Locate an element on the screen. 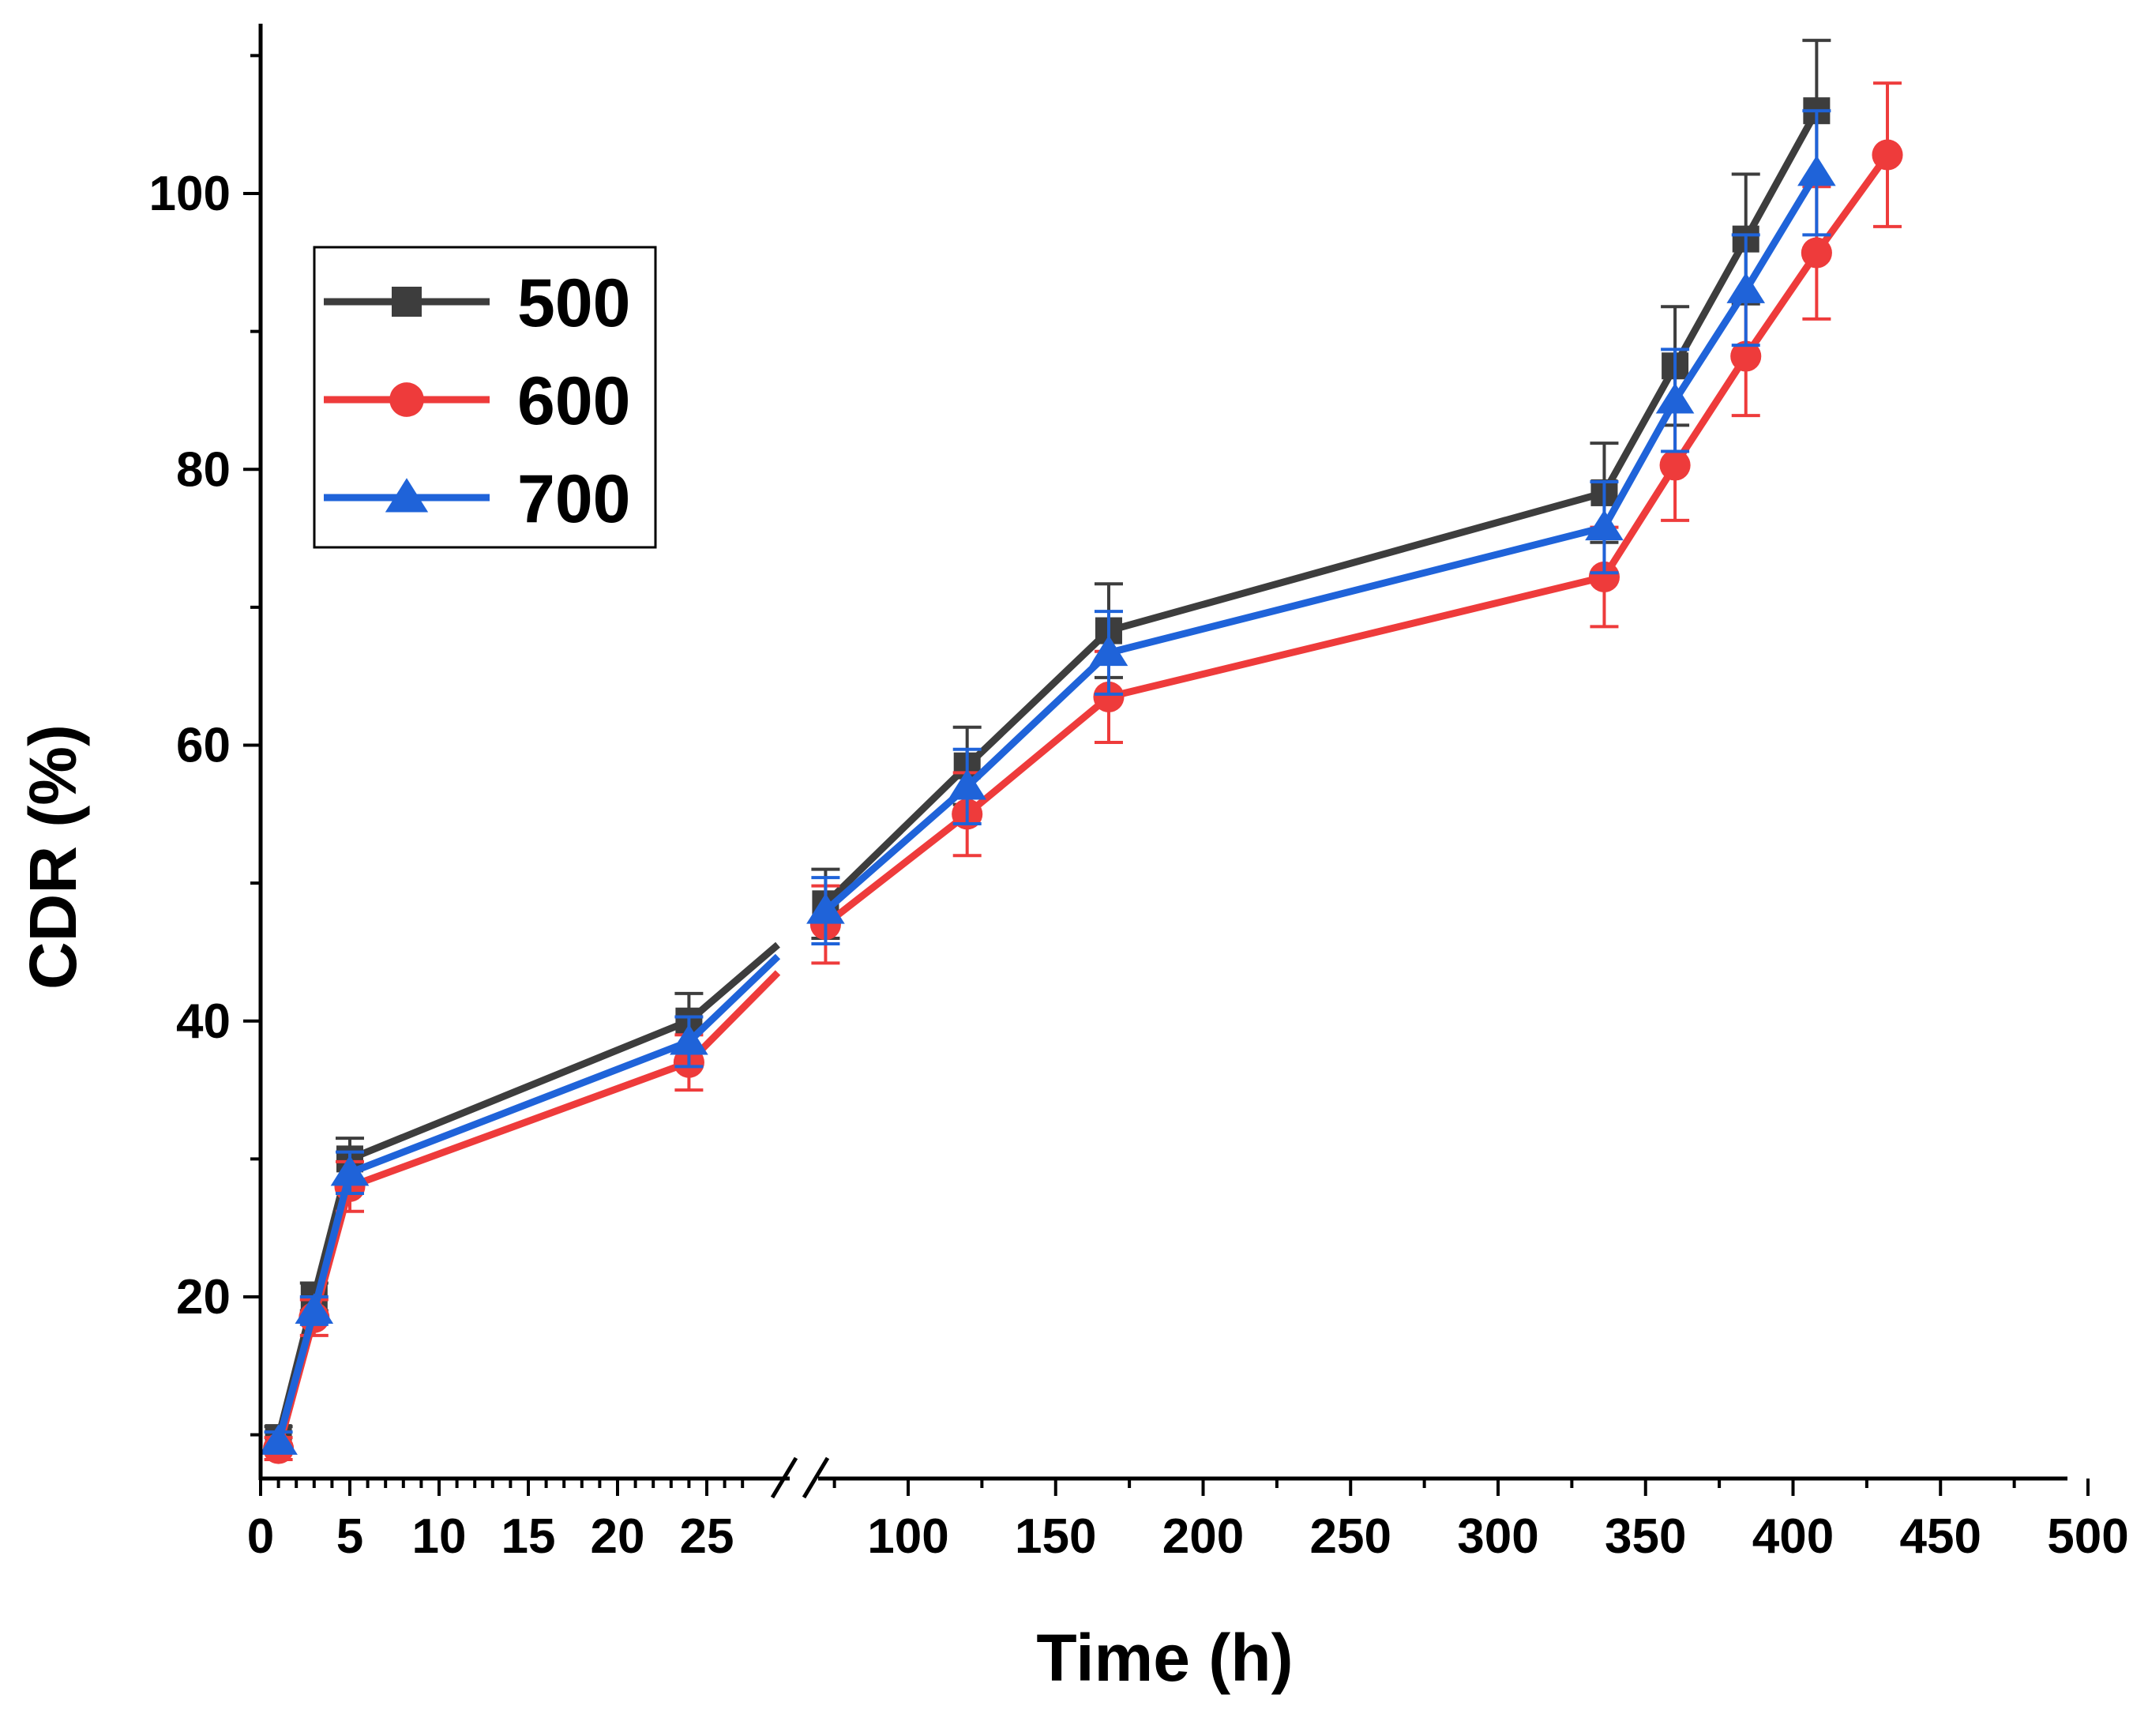  legend: 500 600 700 is located at coordinates (485, 397).